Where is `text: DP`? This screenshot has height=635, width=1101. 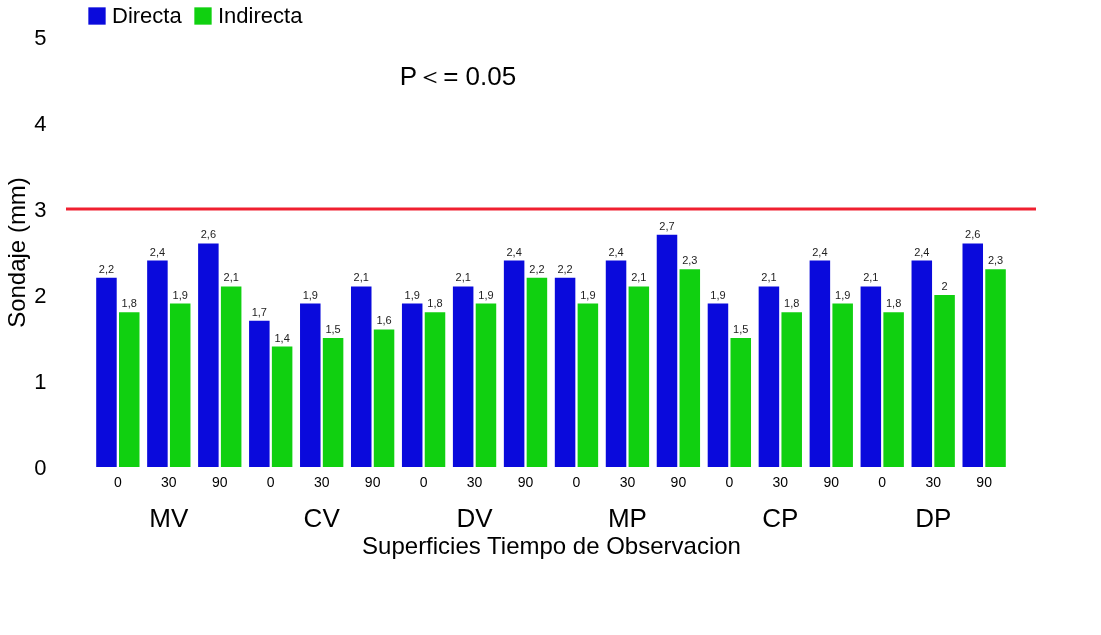 text: DP is located at coordinates (933, 518).